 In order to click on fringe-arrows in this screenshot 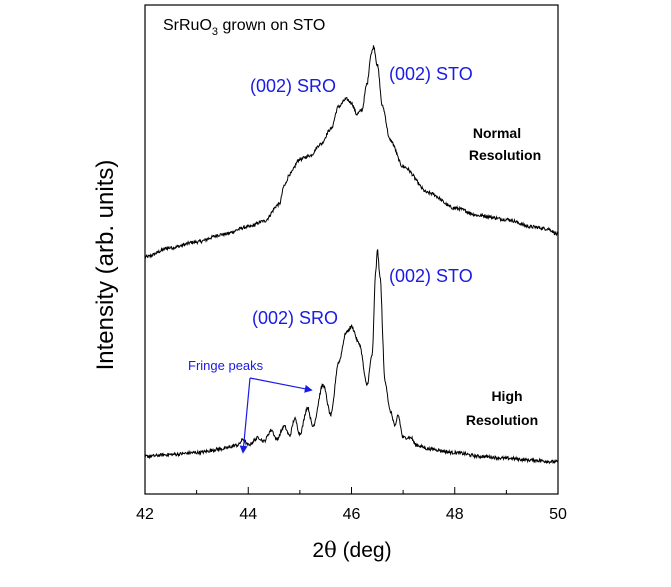, I will do `click(276, 415)`.